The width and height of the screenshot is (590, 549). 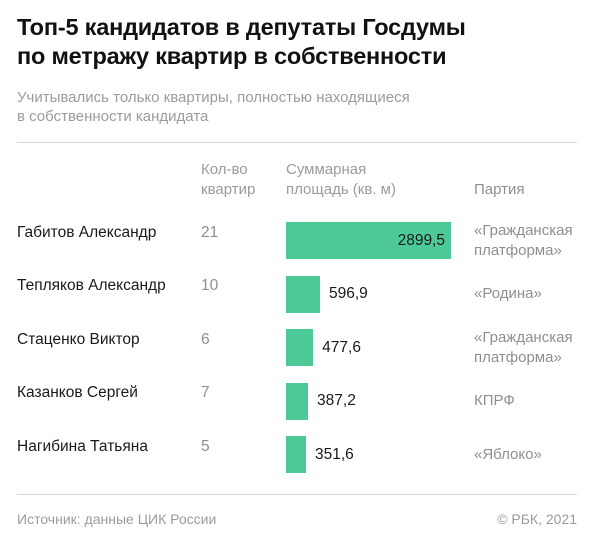 I want to click on candidate-name: Казанков Сергей, so click(x=77, y=392).